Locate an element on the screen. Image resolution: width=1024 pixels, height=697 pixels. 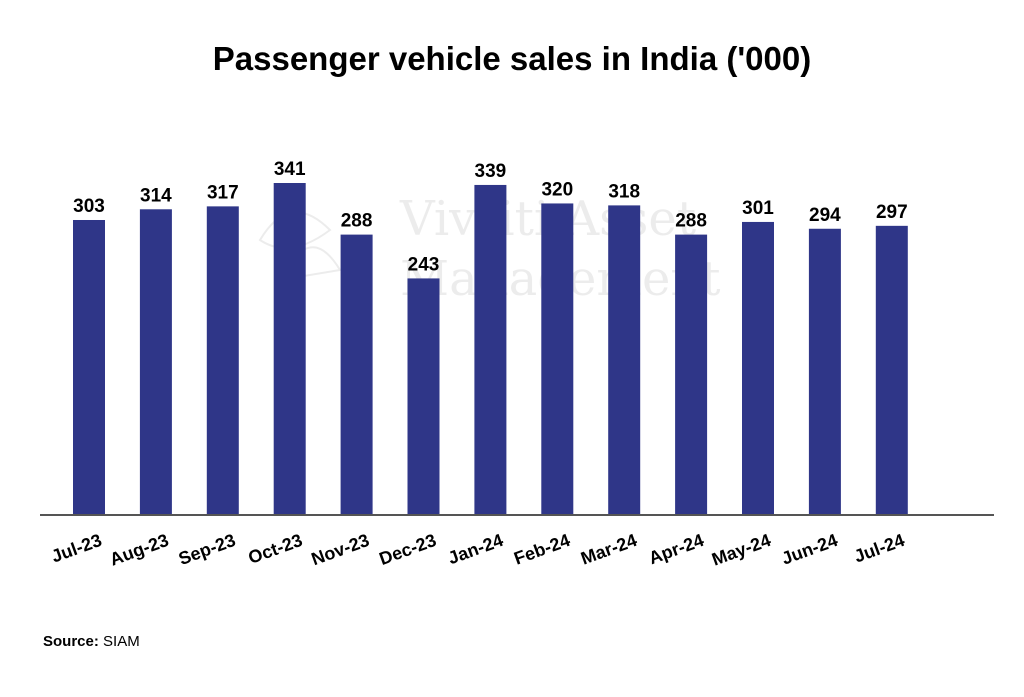
x-tick-Nov-23: Nov-23 is located at coordinates (340, 549).